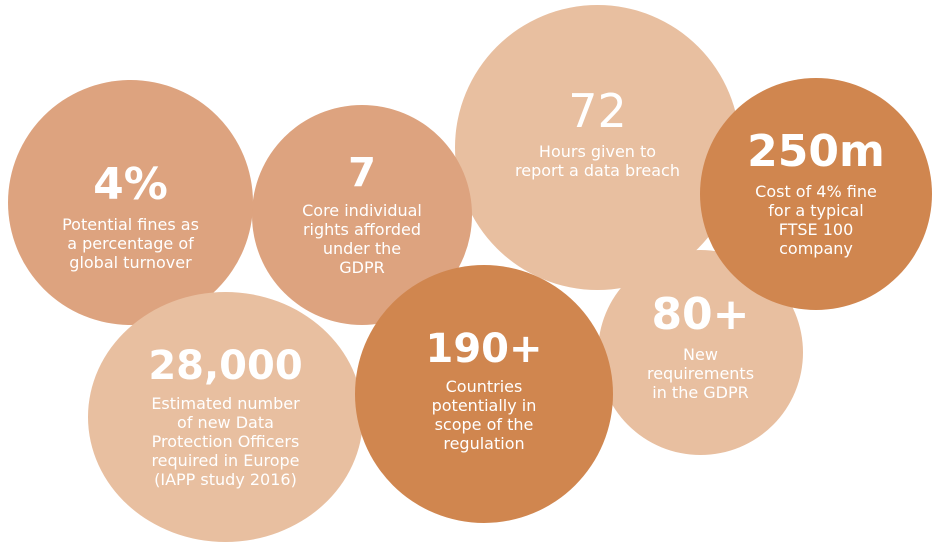 This screenshot has height=555, width=940. Describe the element at coordinates (362, 173) in the screenshot. I see `stat-value: 7` at that location.